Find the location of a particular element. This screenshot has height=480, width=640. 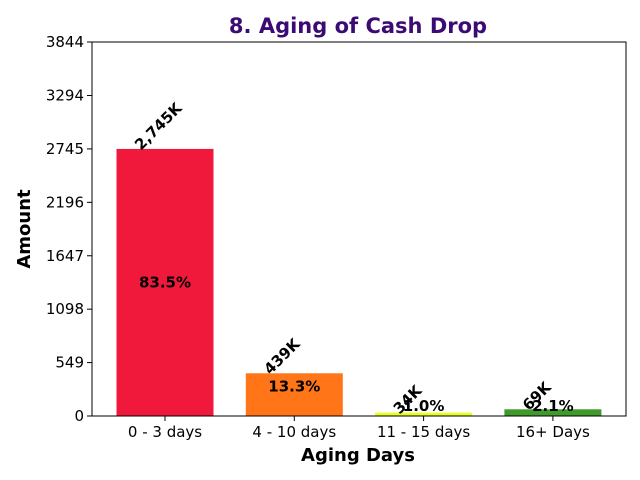

value-label: 2,745K is located at coordinates (158, 125).